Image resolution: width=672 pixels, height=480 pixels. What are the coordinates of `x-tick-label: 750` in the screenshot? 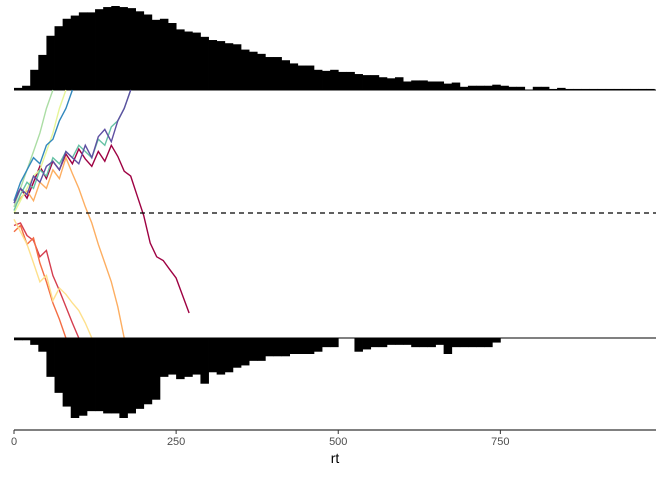 It's located at (500, 442).